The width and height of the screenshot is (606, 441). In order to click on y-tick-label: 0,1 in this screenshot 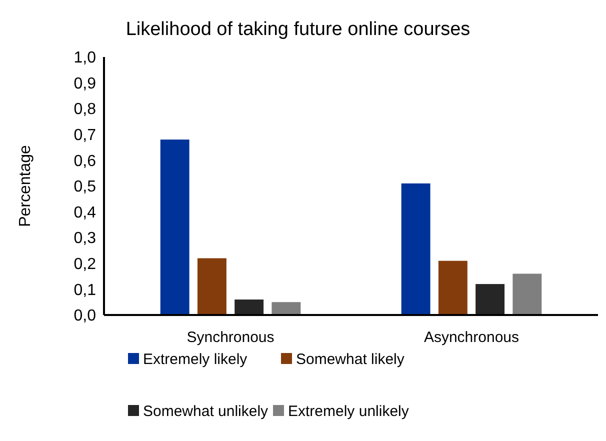, I will do `click(85, 290)`.